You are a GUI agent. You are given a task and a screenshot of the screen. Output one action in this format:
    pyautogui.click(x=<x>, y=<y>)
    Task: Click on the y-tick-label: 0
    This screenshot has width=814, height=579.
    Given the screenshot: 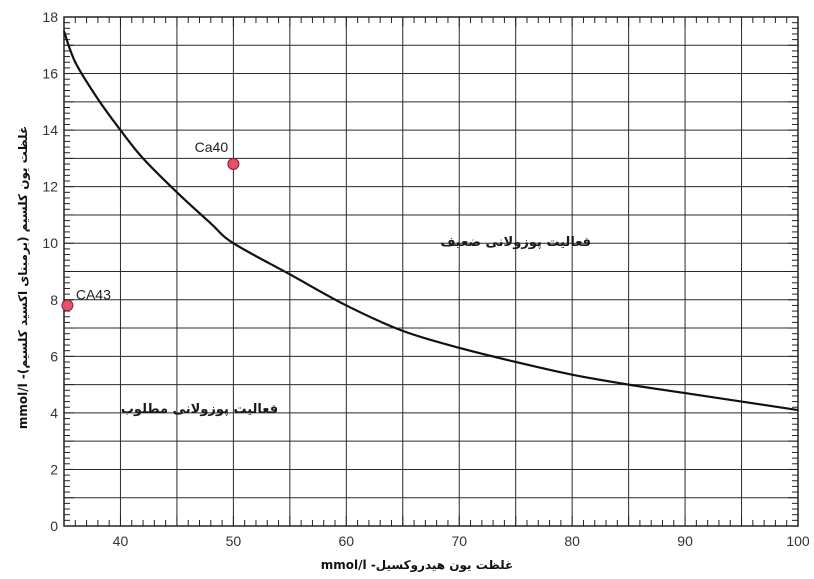 What is the action you would take?
    pyautogui.click(x=54, y=526)
    